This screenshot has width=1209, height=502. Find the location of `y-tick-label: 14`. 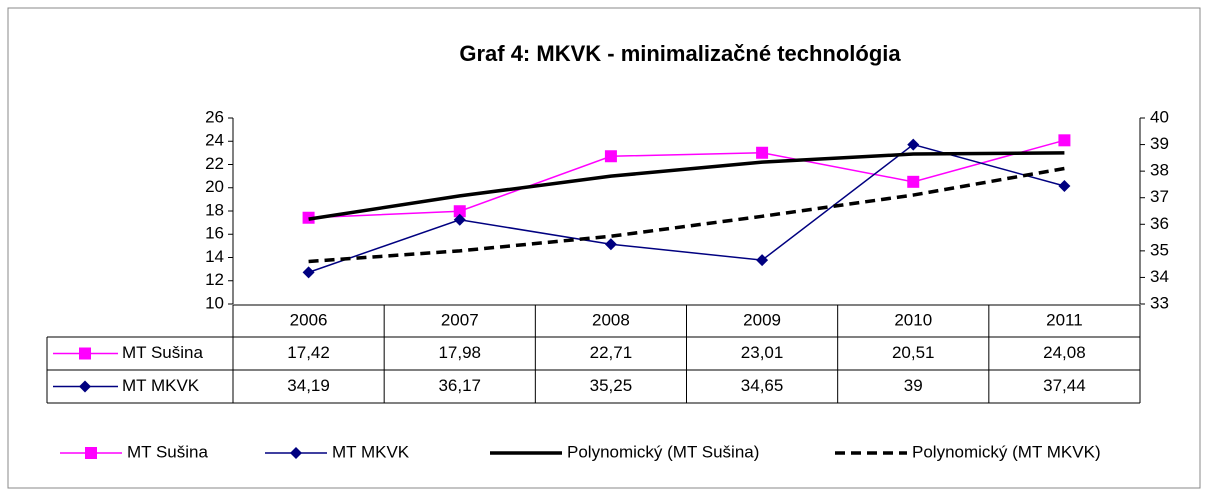

y-tick-label: 14 is located at coordinates (214, 256).